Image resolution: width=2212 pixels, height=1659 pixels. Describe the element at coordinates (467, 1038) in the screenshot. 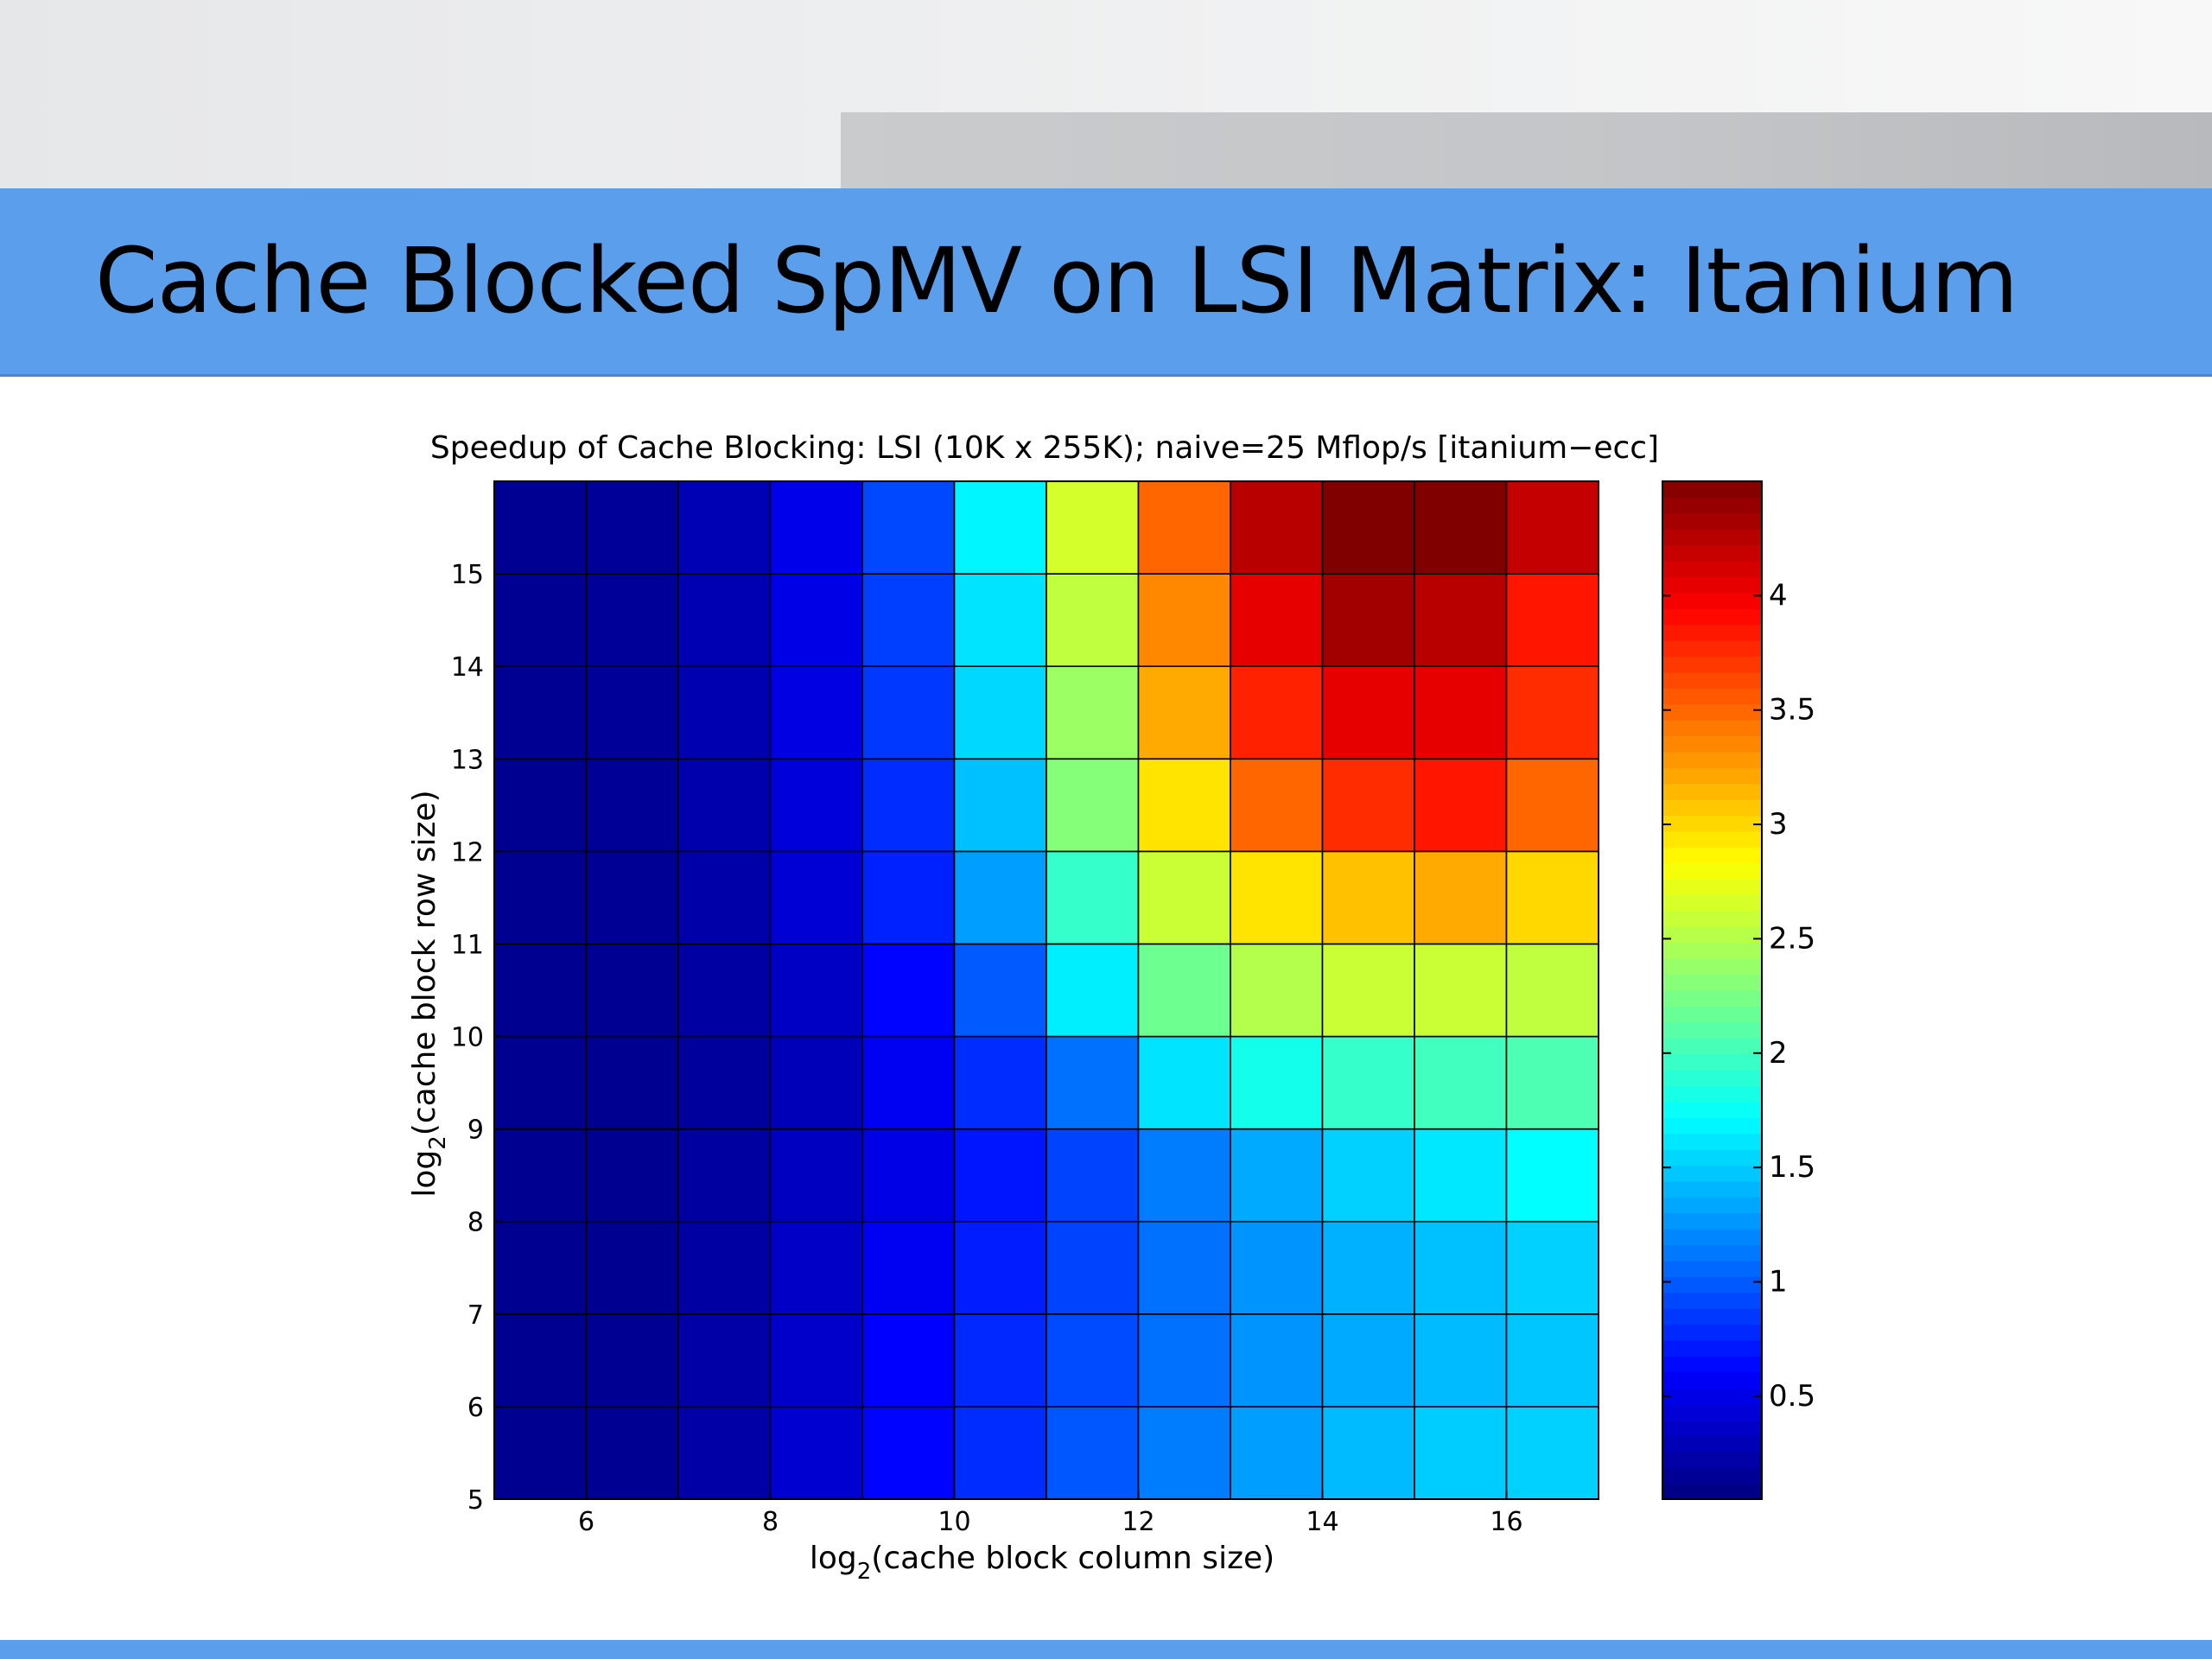

I see `y-tick-label: 10` at that location.